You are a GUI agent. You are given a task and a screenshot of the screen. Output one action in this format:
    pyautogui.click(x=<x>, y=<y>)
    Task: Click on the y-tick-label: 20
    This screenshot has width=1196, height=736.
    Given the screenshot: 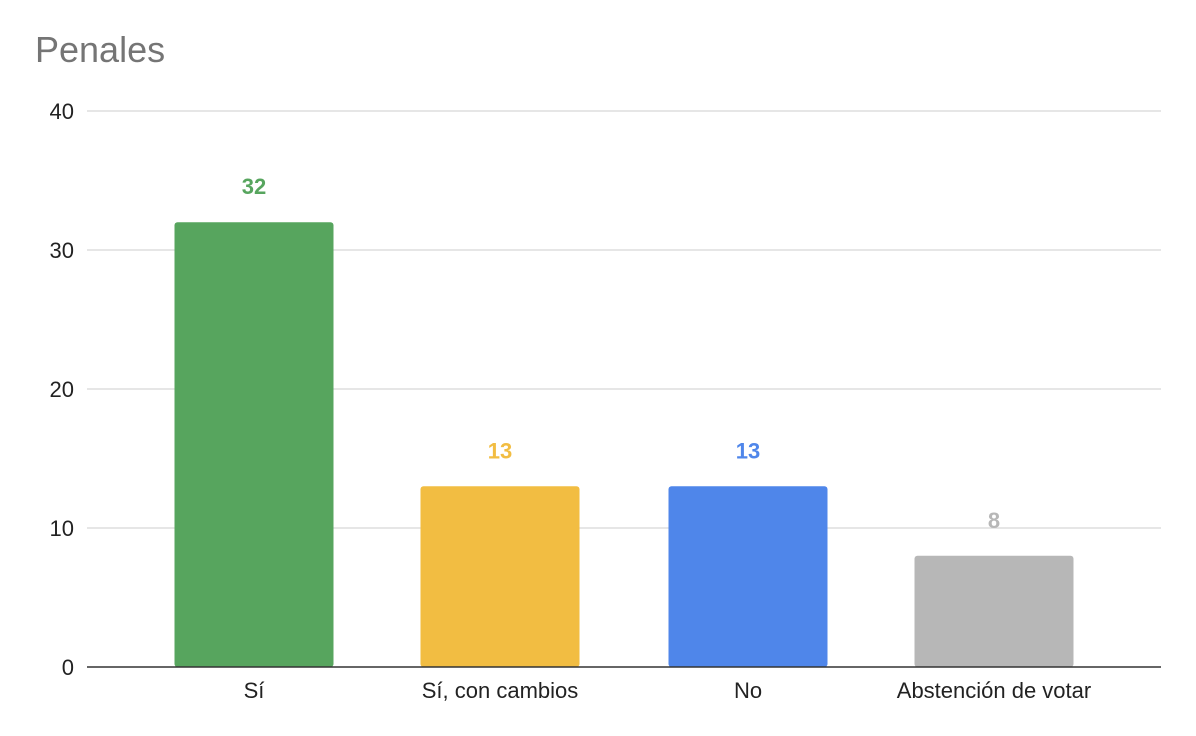 What is the action you would take?
    pyautogui.click(x=62, y=389)
    